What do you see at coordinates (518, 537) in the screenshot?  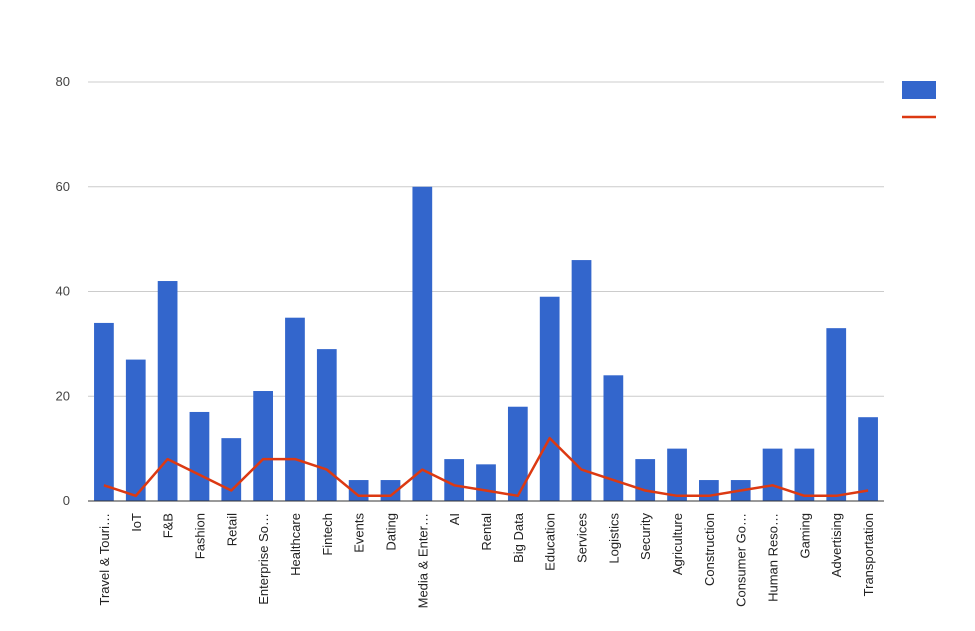 I see `x-tick-label: Big Data` at bounding box center [518, 537].